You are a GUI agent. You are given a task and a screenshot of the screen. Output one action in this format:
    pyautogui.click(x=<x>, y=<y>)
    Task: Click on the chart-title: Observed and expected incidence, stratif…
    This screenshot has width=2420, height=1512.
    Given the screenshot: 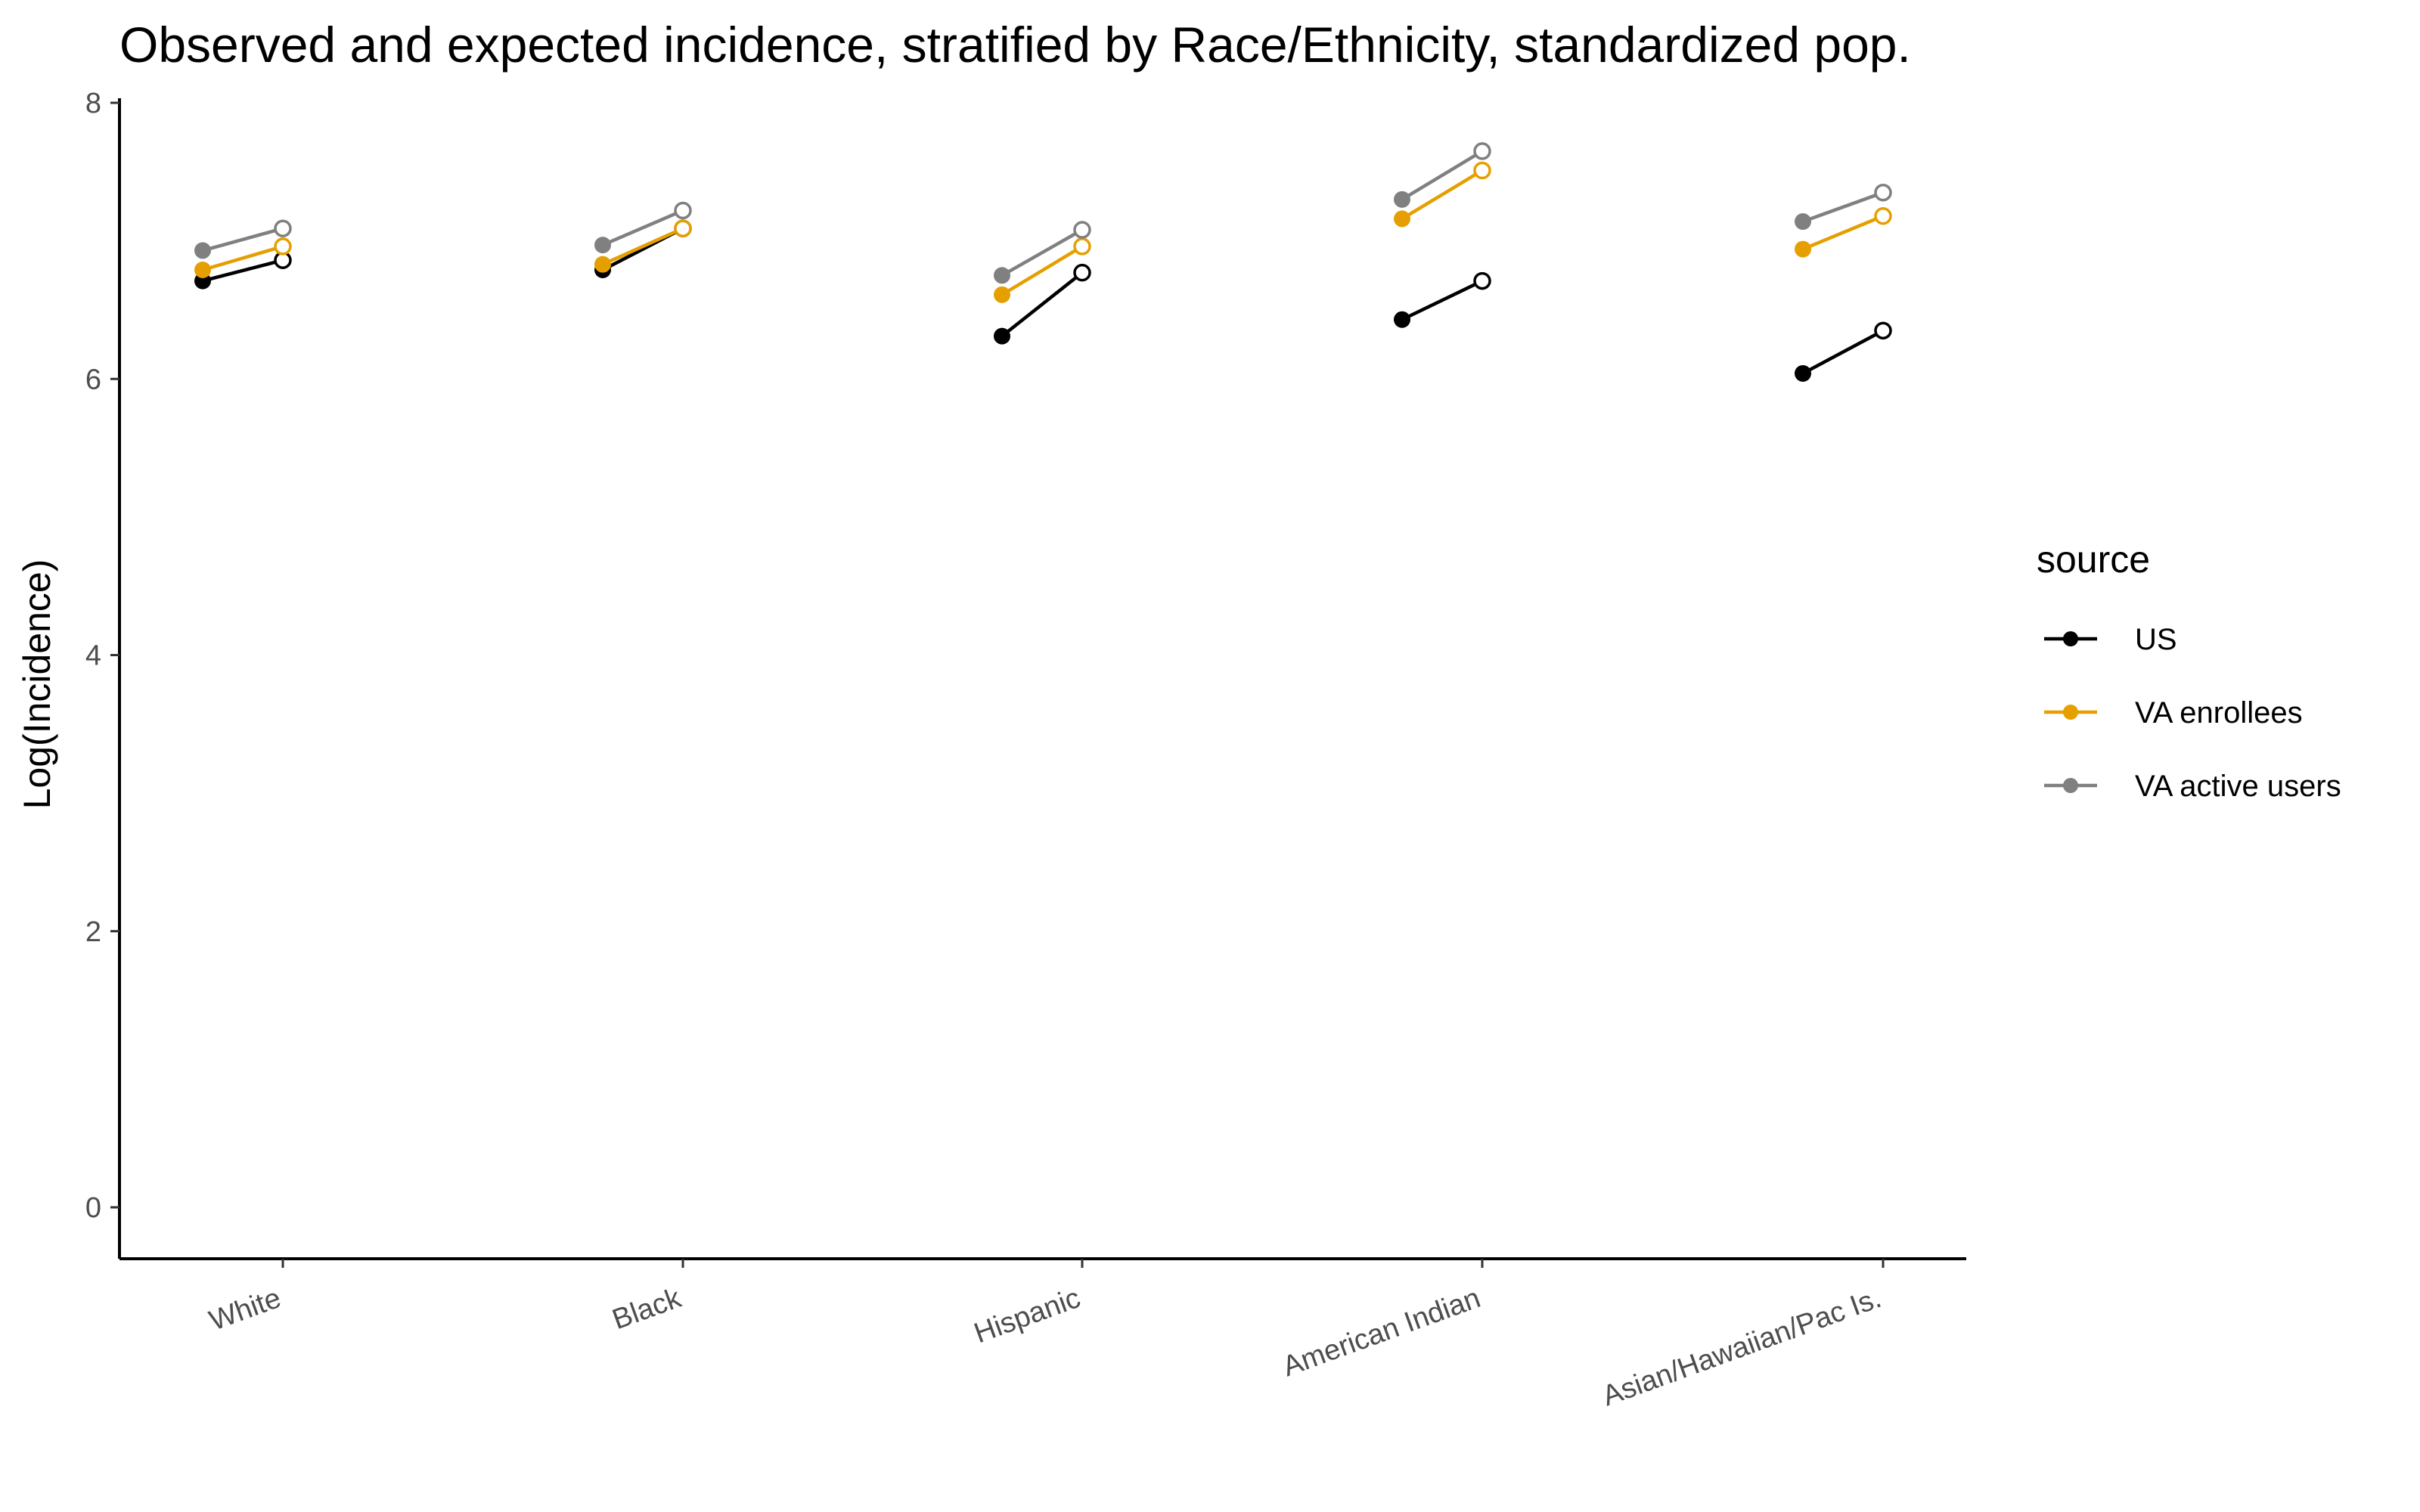 What is the action you would take?
    pyautogui.click(x=1015, y=45)
    